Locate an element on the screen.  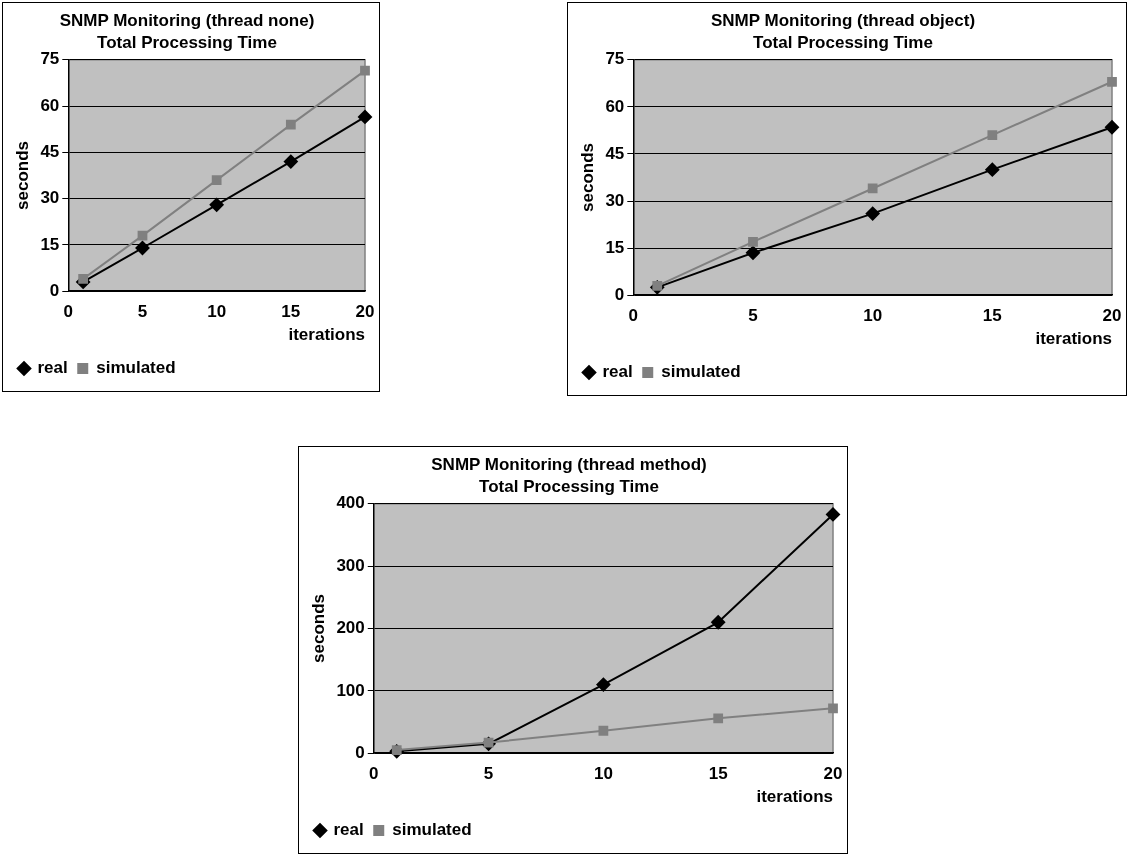
y-tick-label: 200 is located at coordinates (350, 628).